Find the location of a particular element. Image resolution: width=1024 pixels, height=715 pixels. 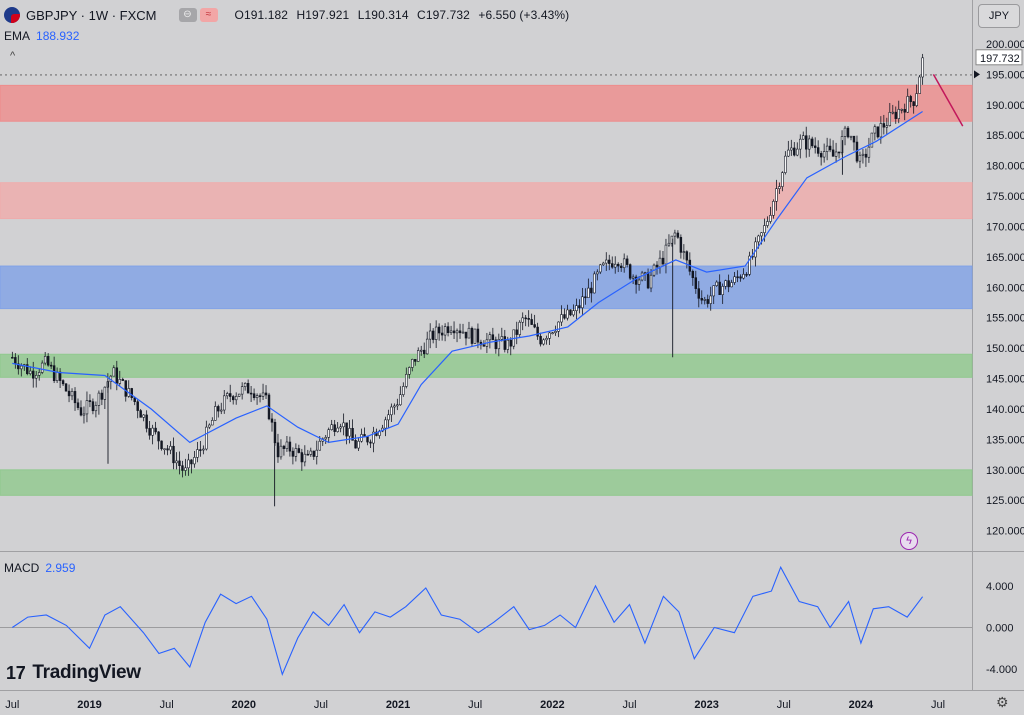

price-tick-label: 165.000 is located at coordinates (1005, 258).